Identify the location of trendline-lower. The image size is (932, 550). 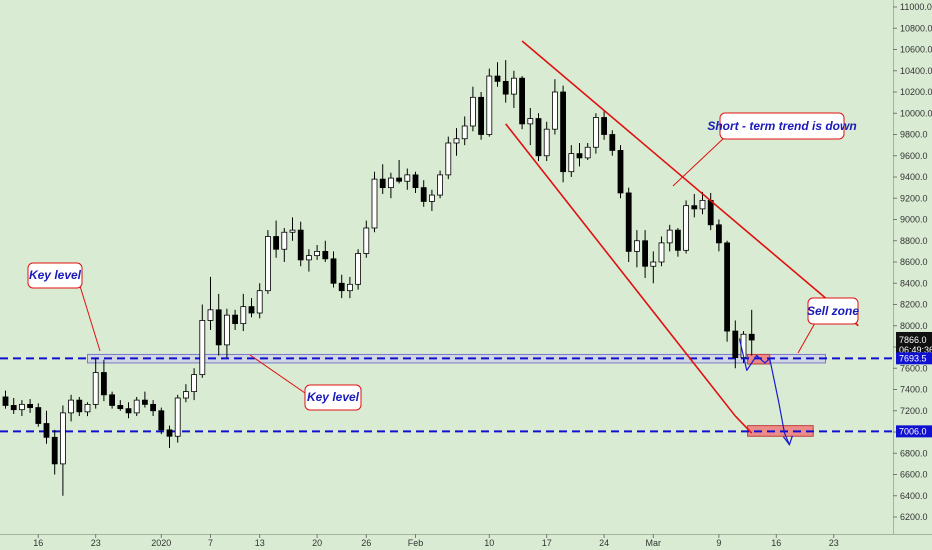
(620, 270).